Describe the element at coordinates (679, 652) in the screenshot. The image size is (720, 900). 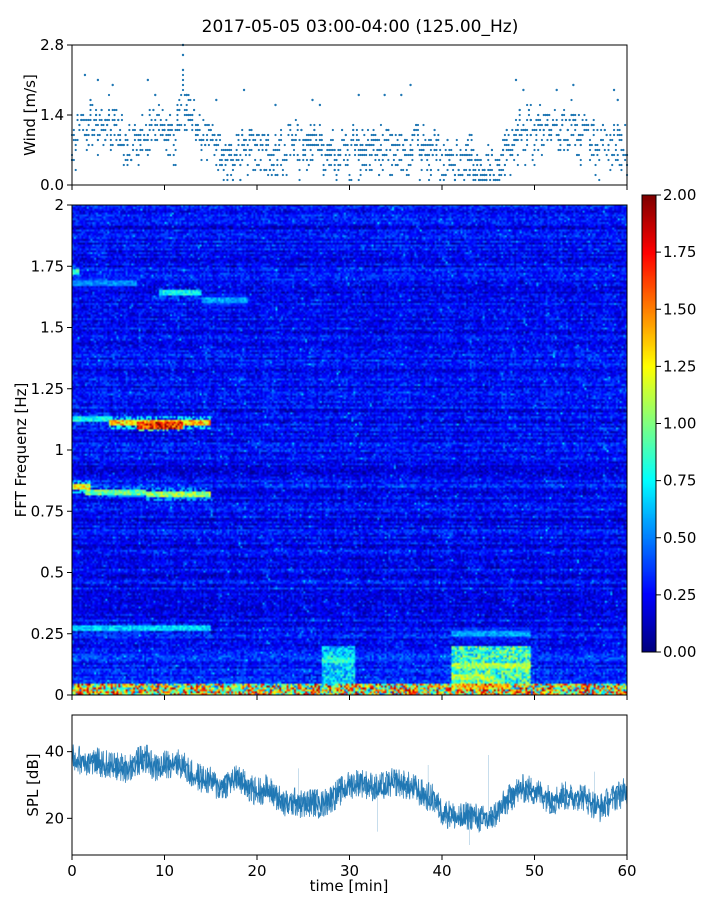
I see `colorbar-tick-label: 0.00` at that location.